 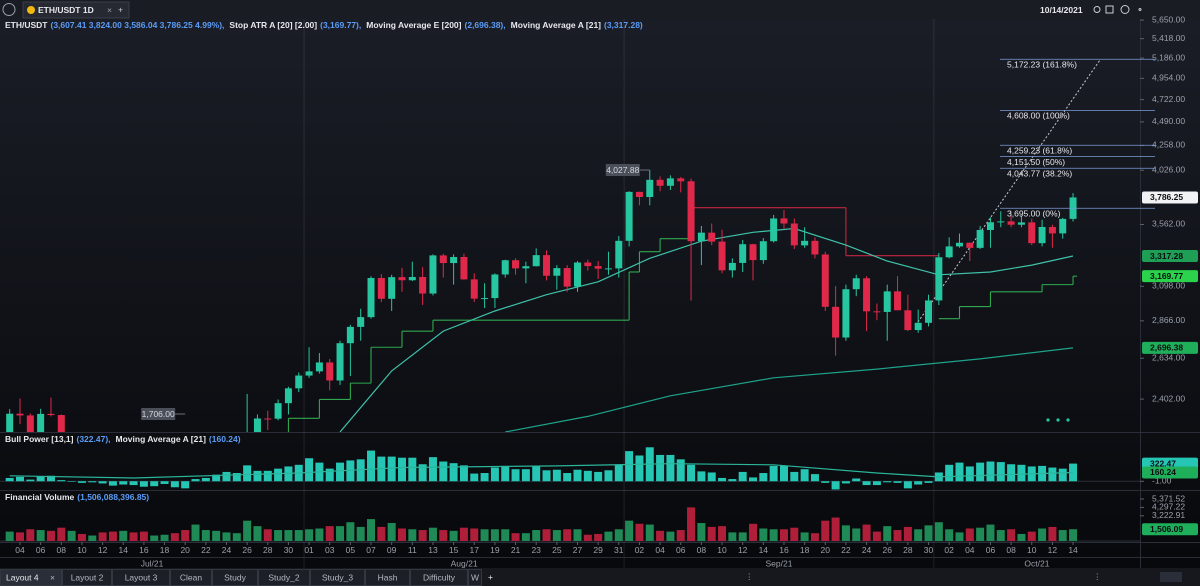 I want to click on annotation-box, so click(x=622, y=170).